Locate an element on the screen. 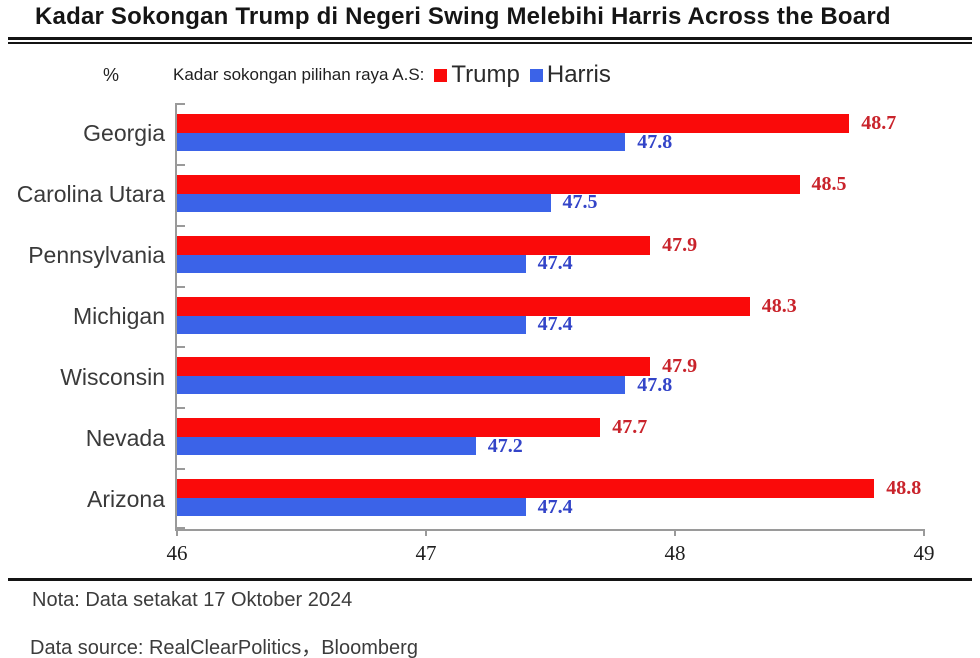 The width and height of the screenshot is (980, 658). bar-value-label: 48.3 is located at coordinates (779, 305).